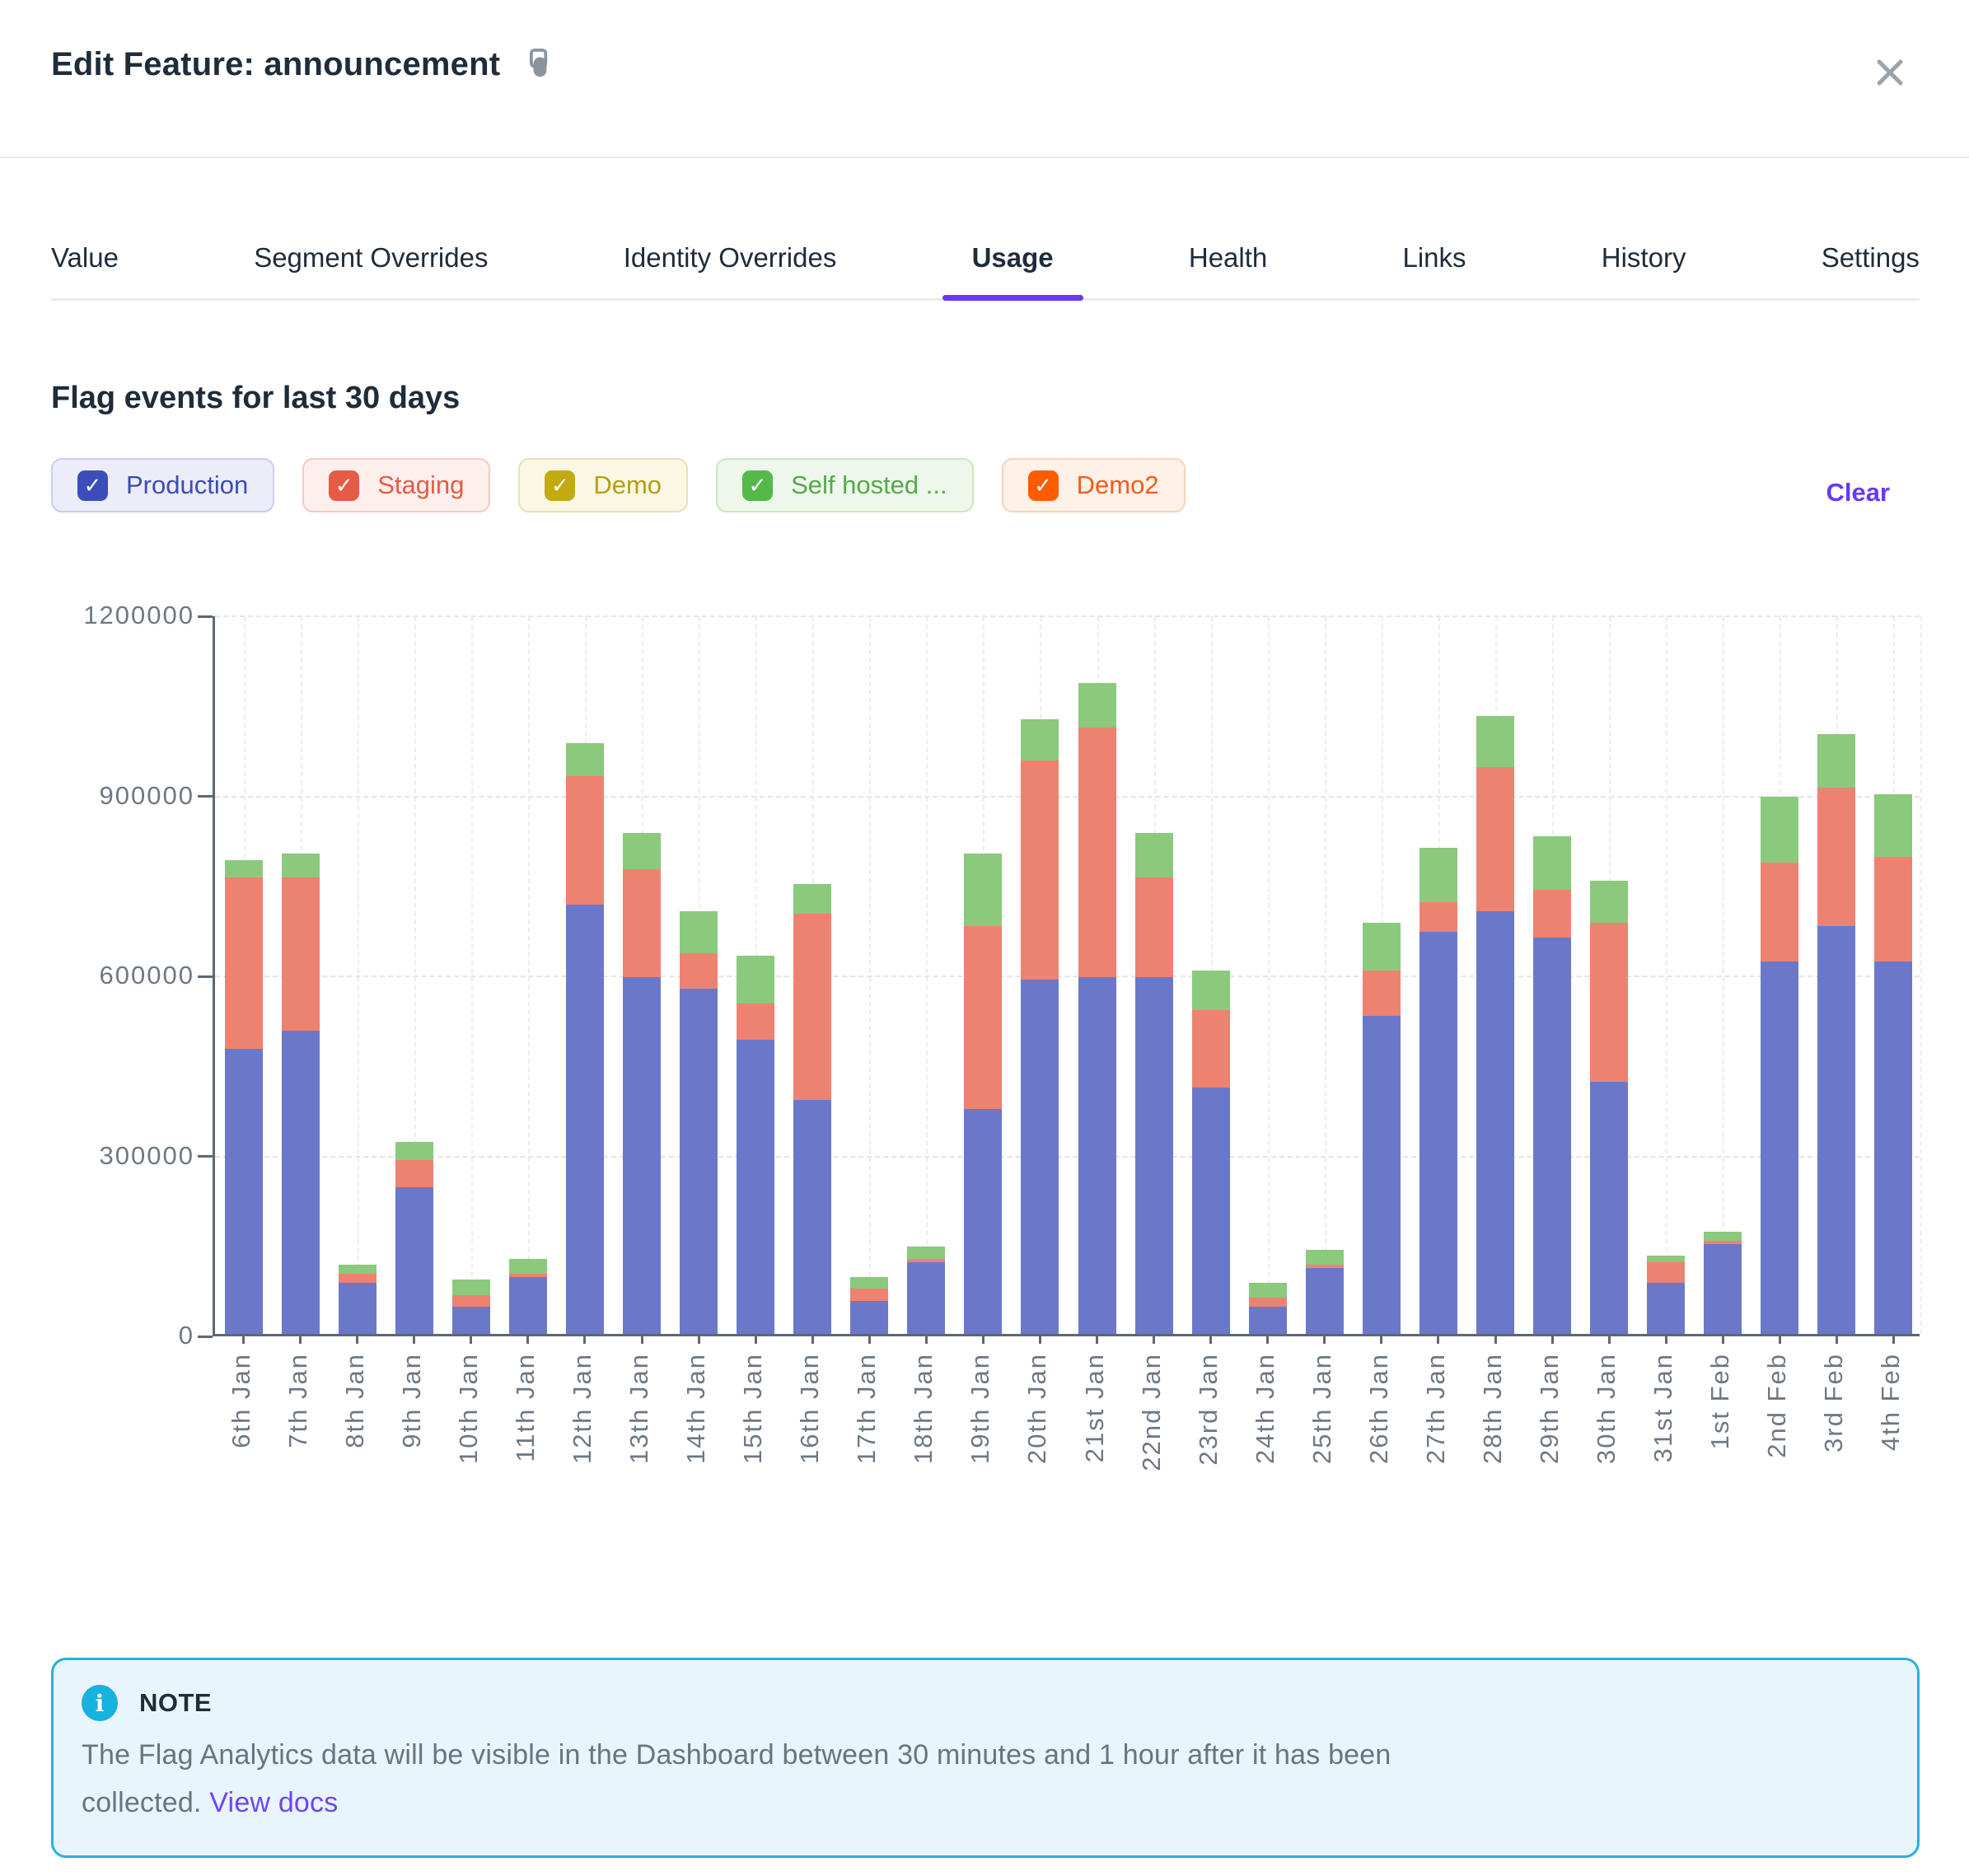 The height and width of the screenshot is (1876, 1969). I want to click on bar-23rd-jan, so click(1210, 1153).